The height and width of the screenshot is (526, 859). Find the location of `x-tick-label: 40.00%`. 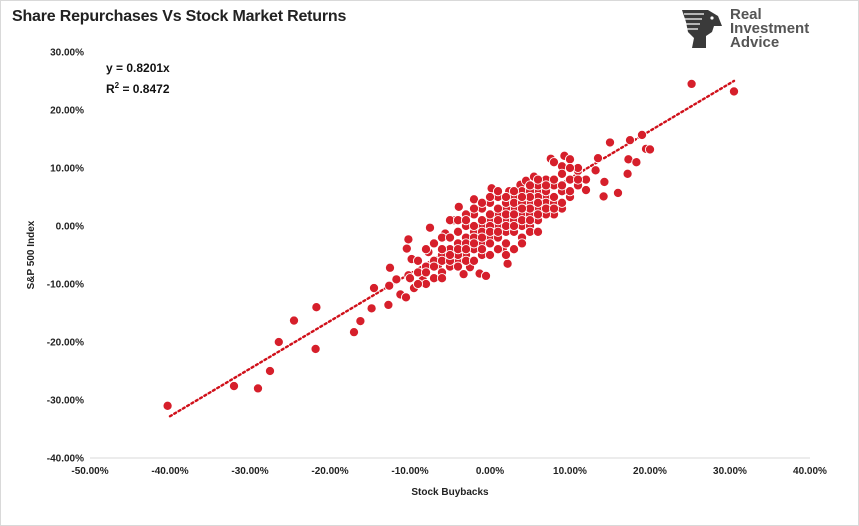

x-tick-label: 40.00% is located at coordinates (810, 471).